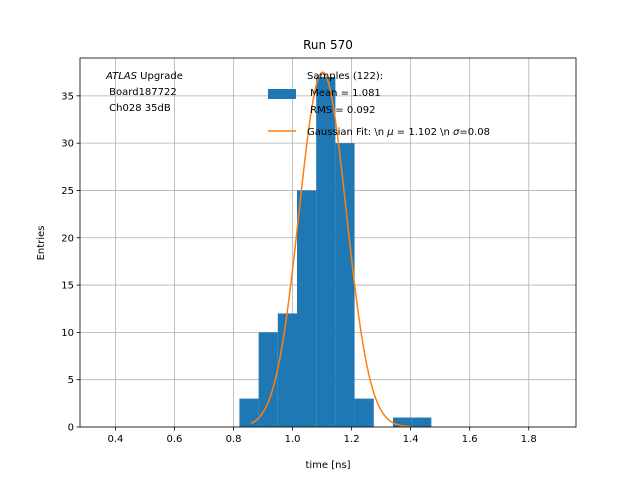  Describe the element at coordinates (67, 286) in the screenshot. I see `y-tick-label: 15` at that location.